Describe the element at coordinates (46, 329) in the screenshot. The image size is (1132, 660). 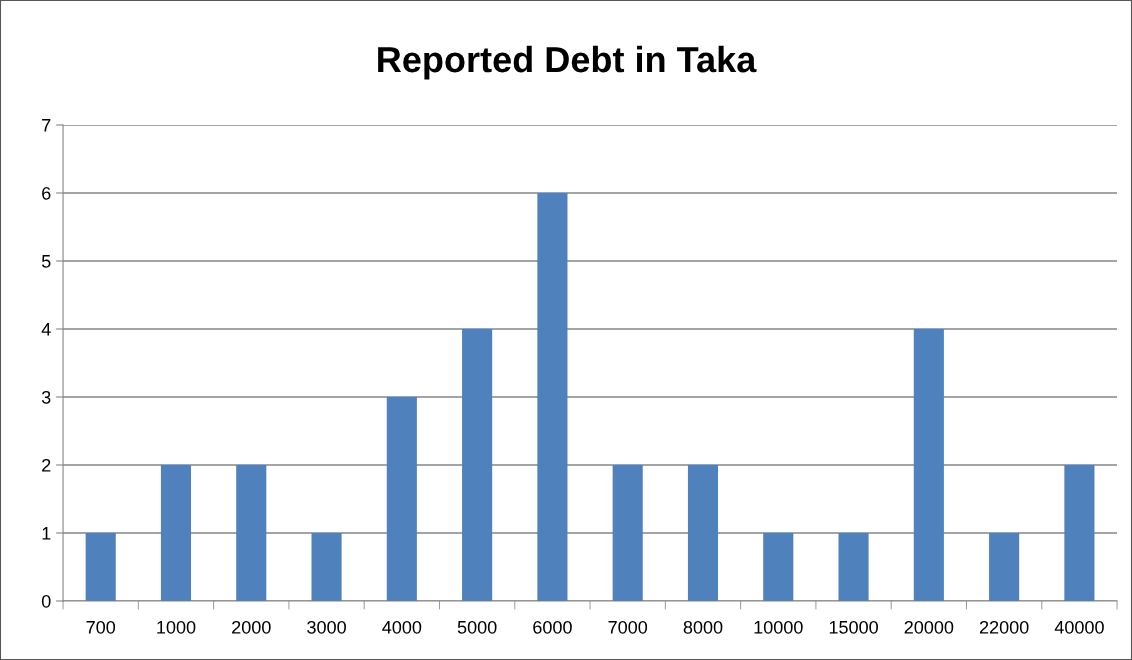
I see `y-tick-label: 4` at that location.